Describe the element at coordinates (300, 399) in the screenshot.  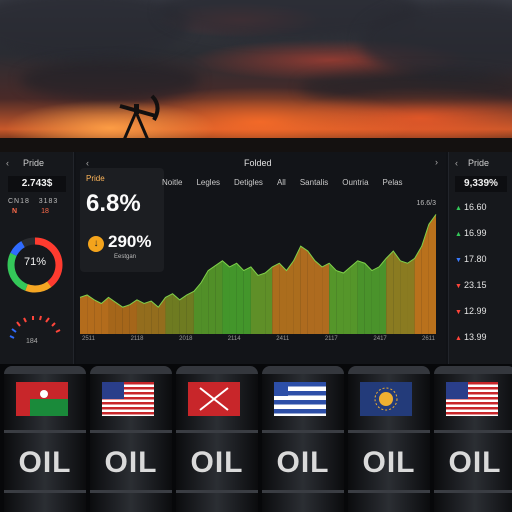
I see `flag-blue-white-stripes-icon` at that location.